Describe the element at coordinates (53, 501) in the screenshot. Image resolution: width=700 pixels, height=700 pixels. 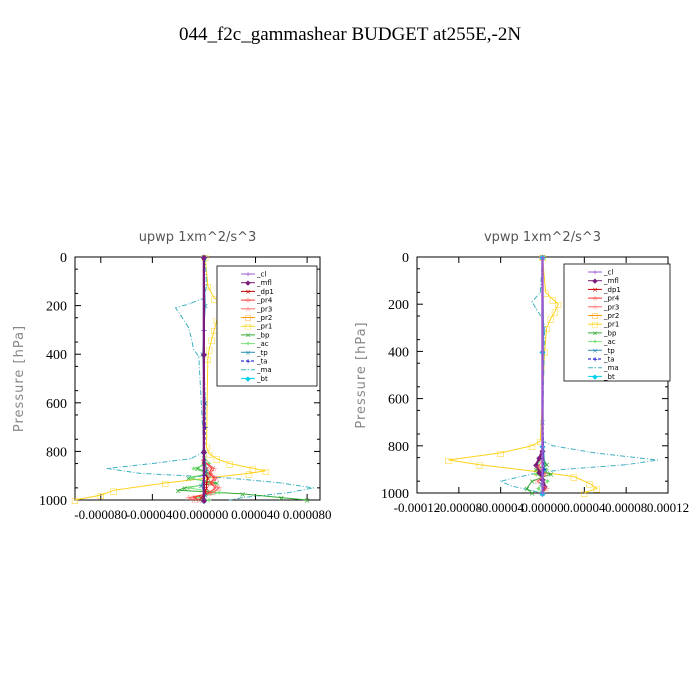
I see `y-tick-label: 1000` at that location.